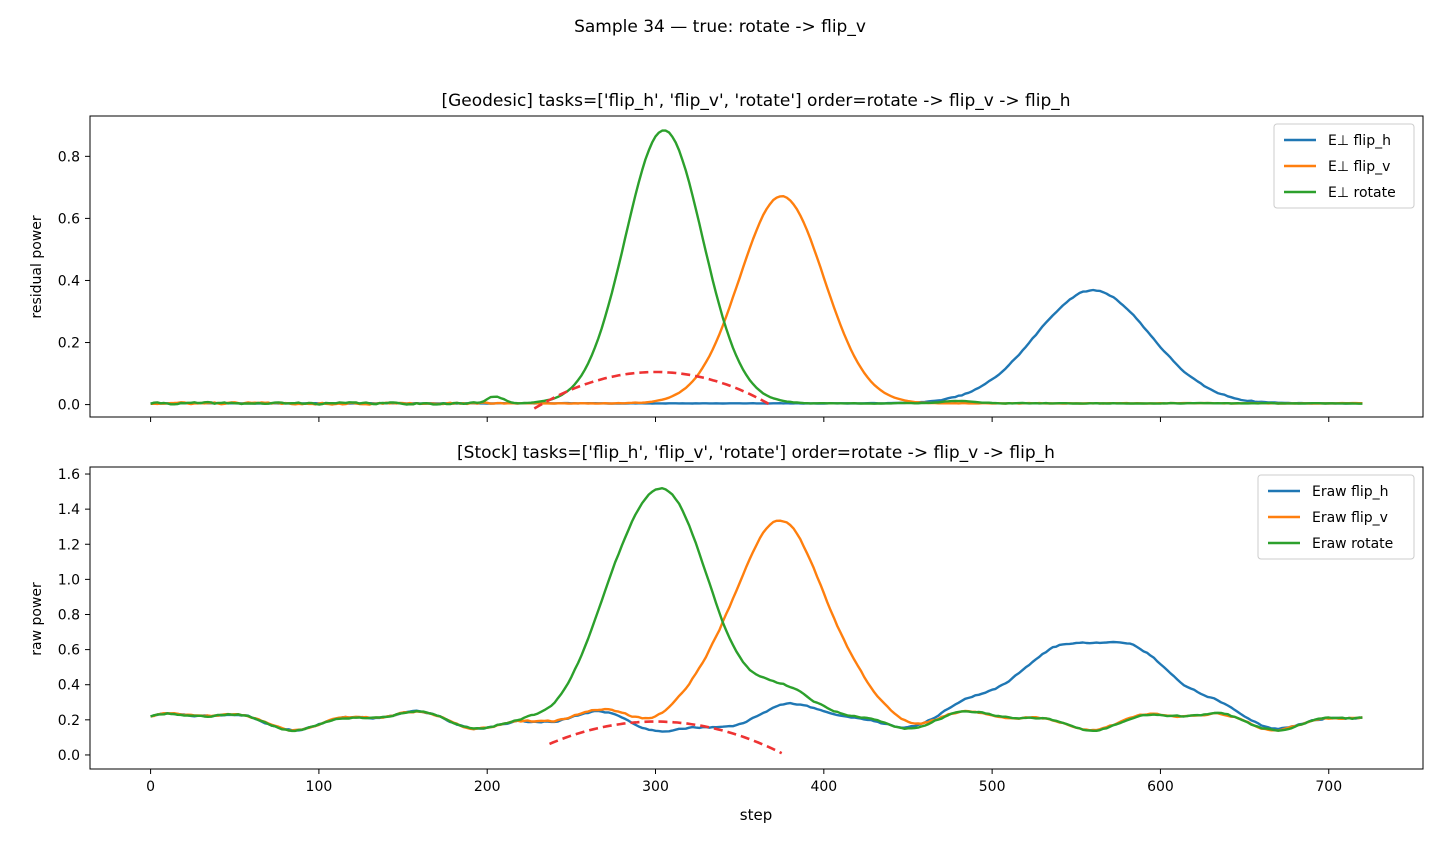 The height and width of the screenshot is (844, 1440). I want to click on geodesic-ytick-label: 0.4, so click(69, 281).